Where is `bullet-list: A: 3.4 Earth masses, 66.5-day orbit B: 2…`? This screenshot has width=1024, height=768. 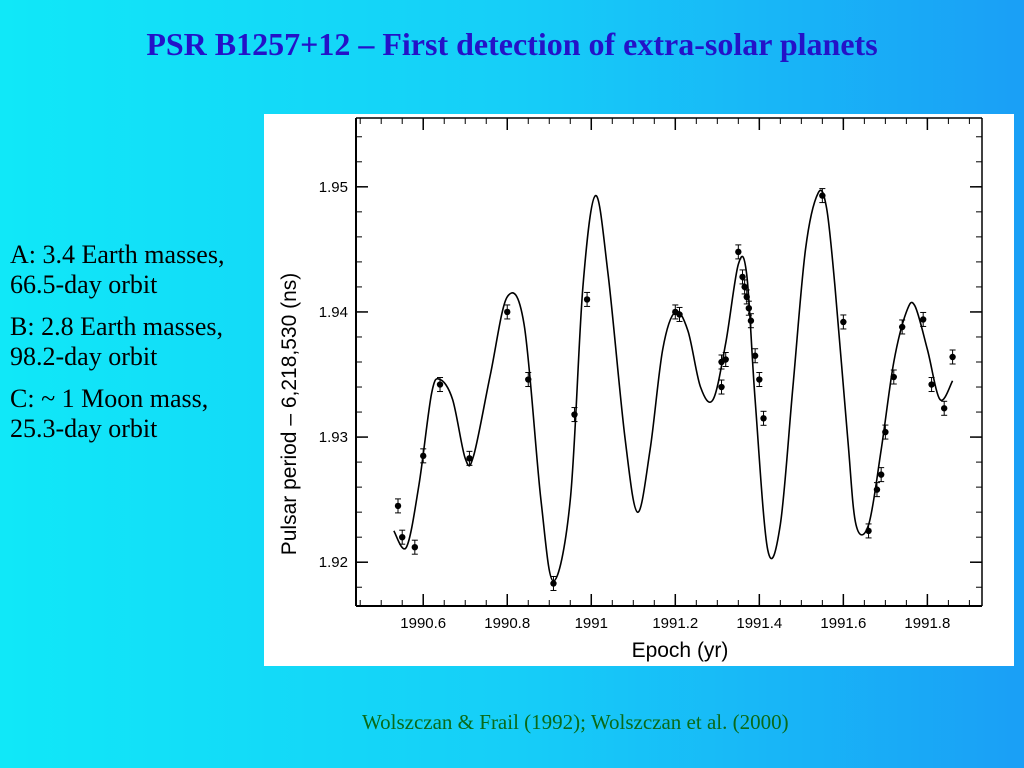
bullet-list: A: 3.4 Earth masses, 66.5-day orbit B: 2… is located at coordinates (135, 348).